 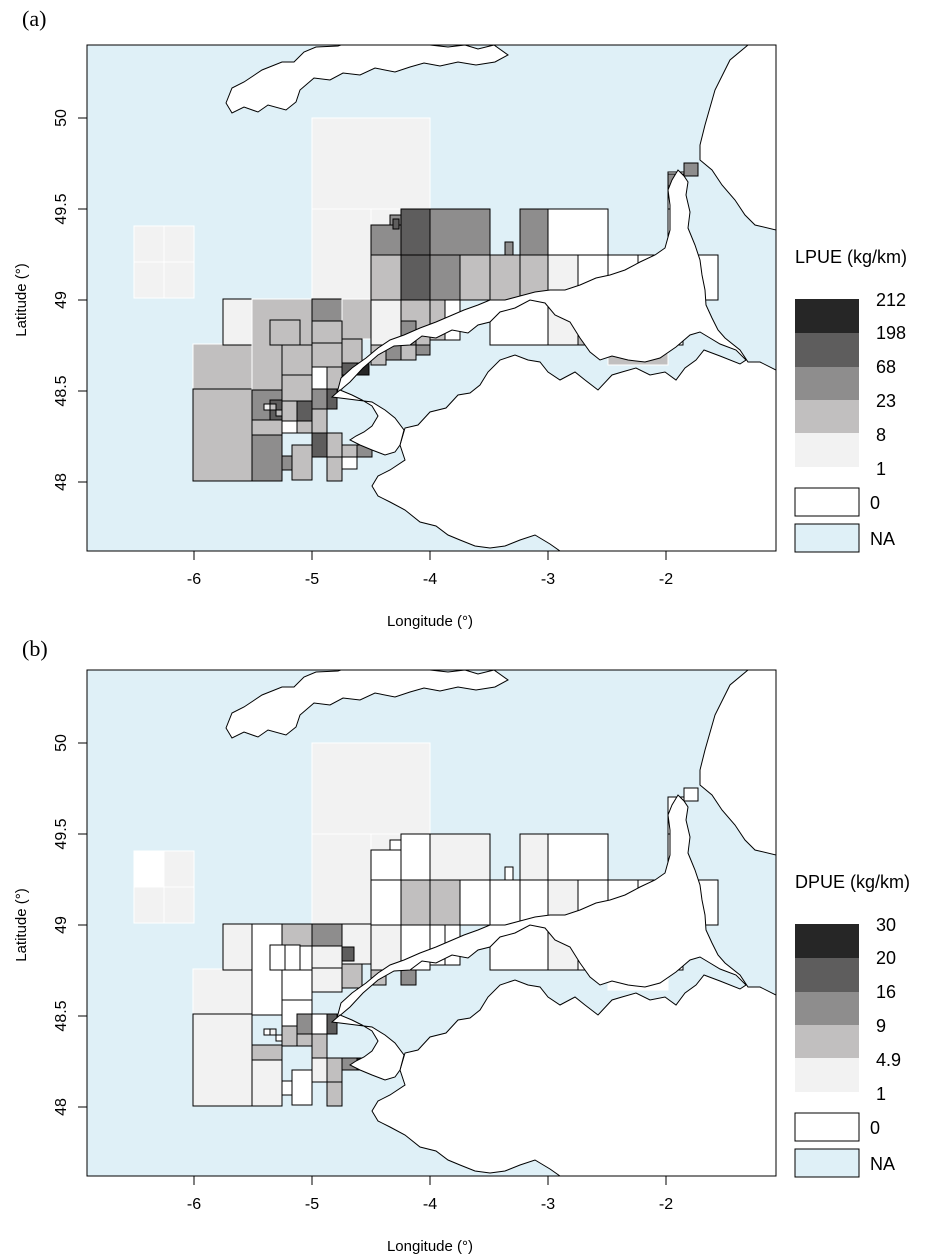 I want to click on legend-class-label: 23, so click(x=886, y=401).